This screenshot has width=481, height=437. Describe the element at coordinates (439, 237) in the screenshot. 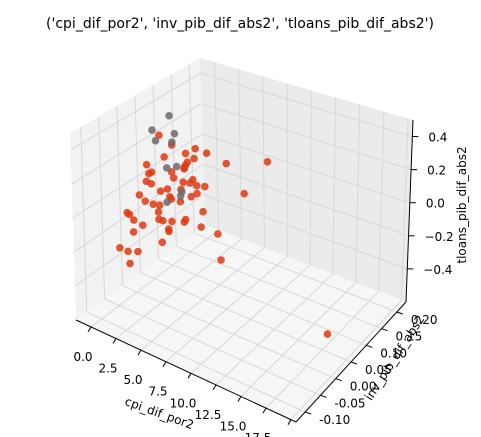

I see `z-tick-label: −0.2` at that location.